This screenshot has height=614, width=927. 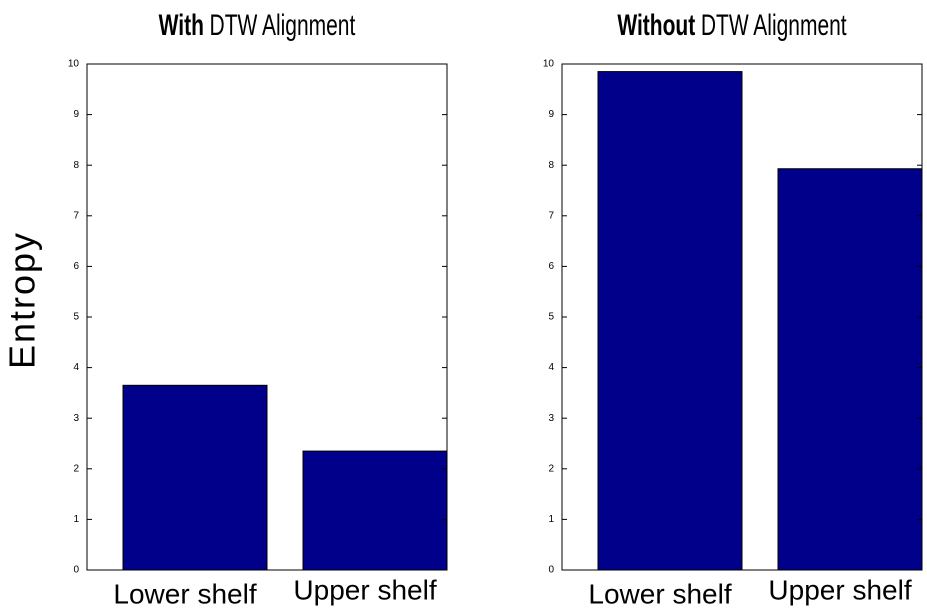 What do you see at coordinates (181, 25) in the screenshot?
I see `title-part: With` at bounding box center [181, 25].